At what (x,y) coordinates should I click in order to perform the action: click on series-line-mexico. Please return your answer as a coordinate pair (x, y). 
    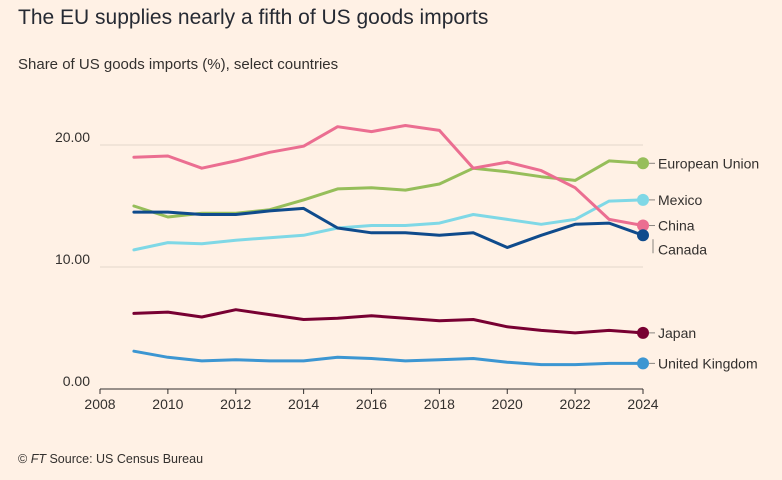
    Looking at the image, I should click on (388, 225).